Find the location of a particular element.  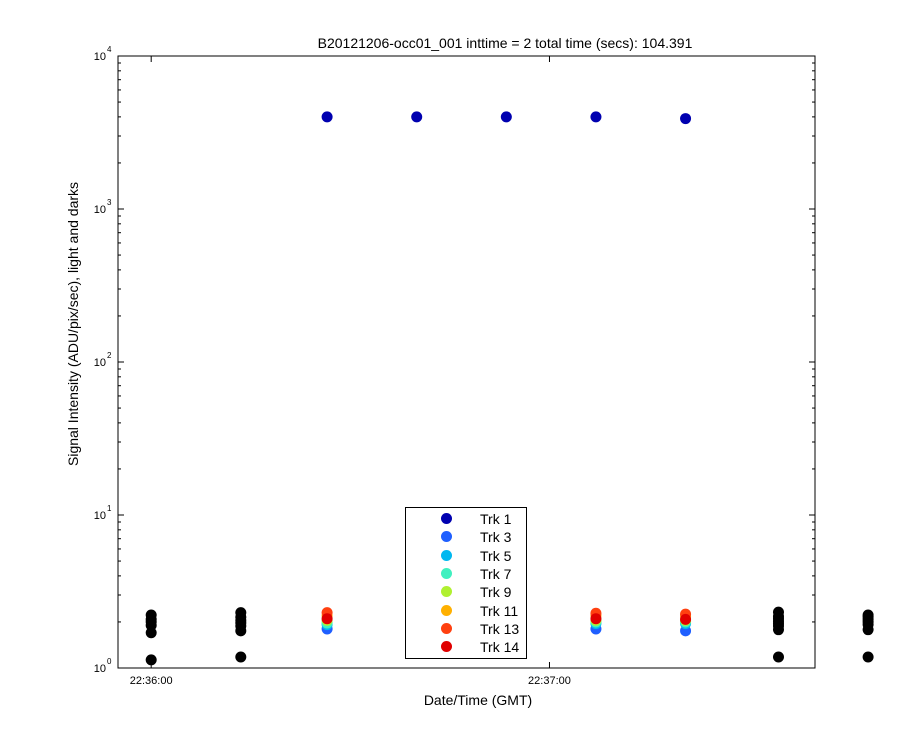

legend-label: Trk 3 is located at coordinates (496, 537).